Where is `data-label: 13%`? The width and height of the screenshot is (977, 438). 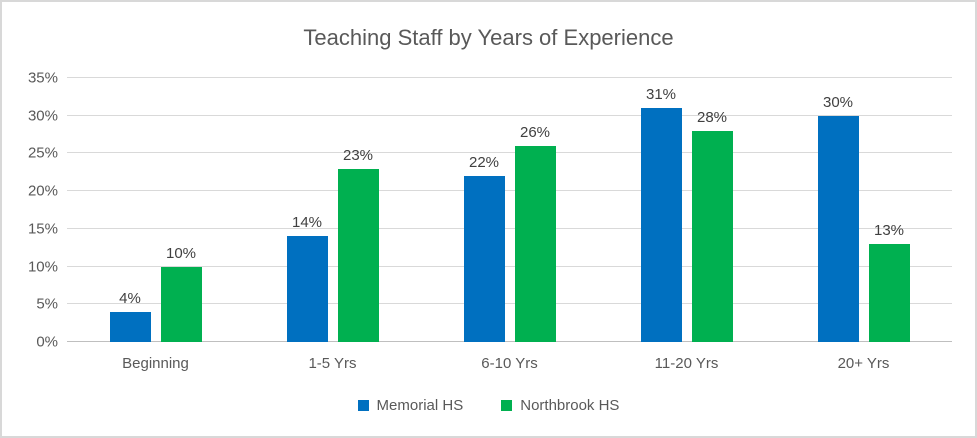
data-label: 13% is located at coordinates (889, 230).